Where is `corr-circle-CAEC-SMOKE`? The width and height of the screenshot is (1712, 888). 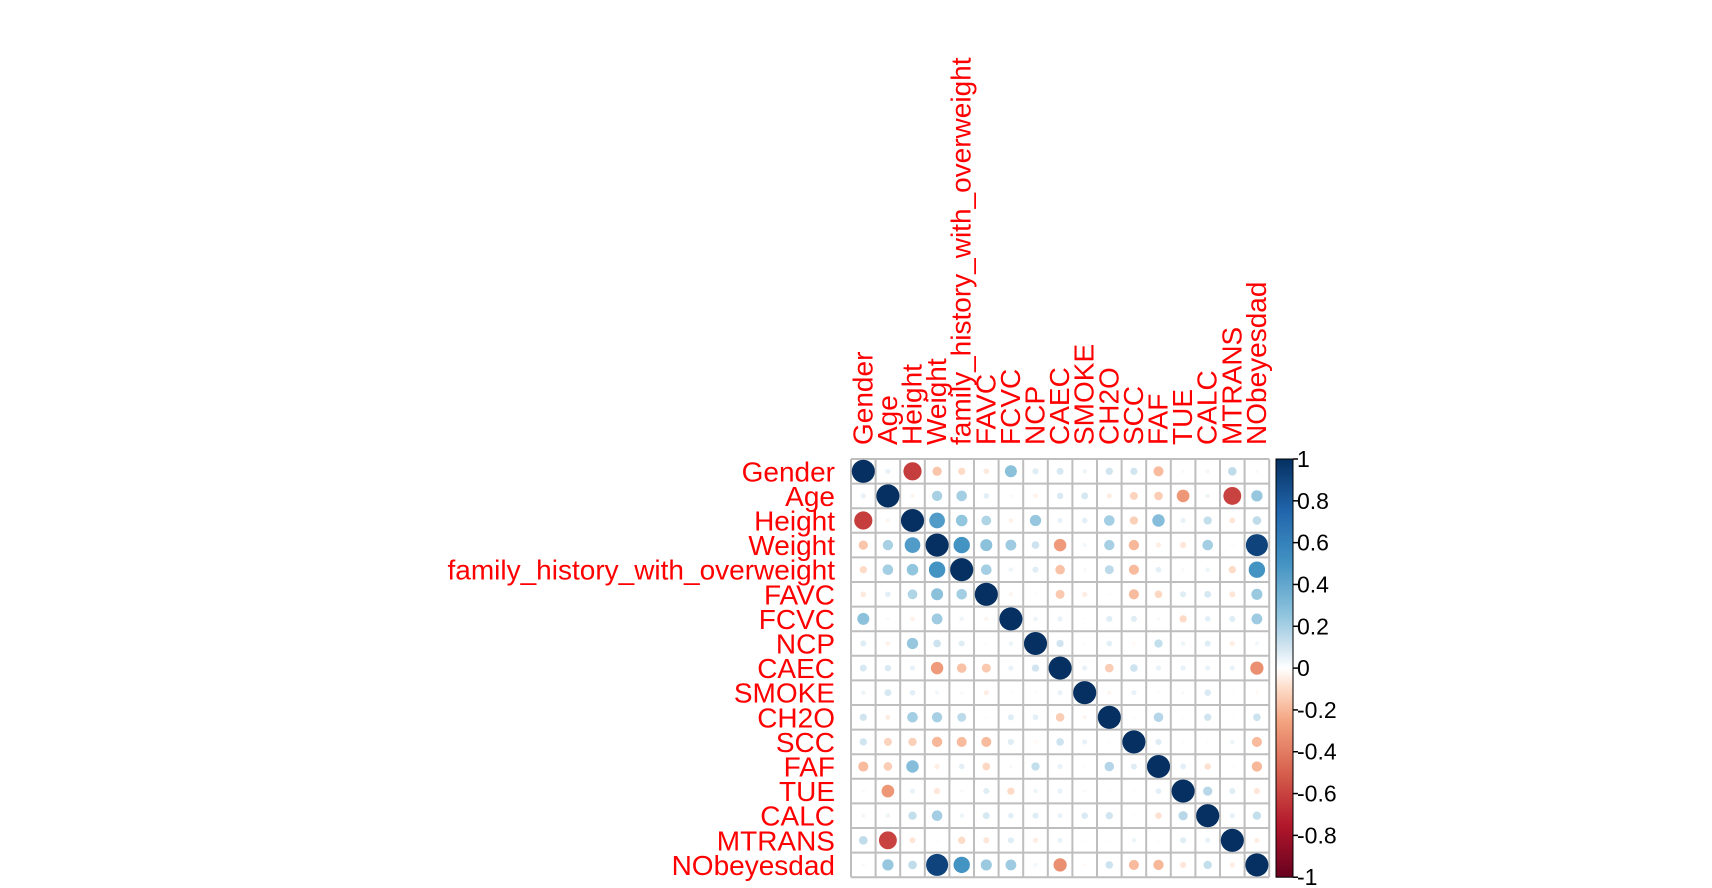 corr-circle-CAEC-SMOKE is located at coordinates (1085, 668).